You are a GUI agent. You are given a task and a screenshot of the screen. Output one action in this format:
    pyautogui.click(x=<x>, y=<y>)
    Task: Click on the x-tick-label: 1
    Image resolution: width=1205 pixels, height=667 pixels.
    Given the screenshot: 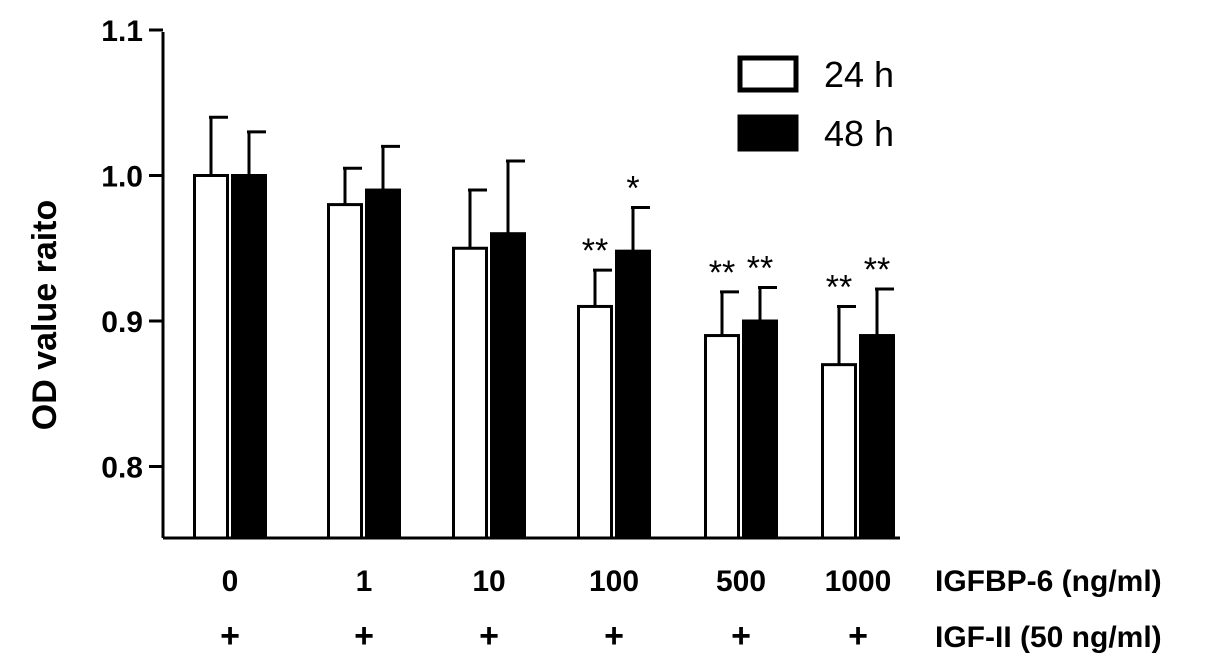 What is the action you would take?
    pyautogui.click(x=364, y=581)
    